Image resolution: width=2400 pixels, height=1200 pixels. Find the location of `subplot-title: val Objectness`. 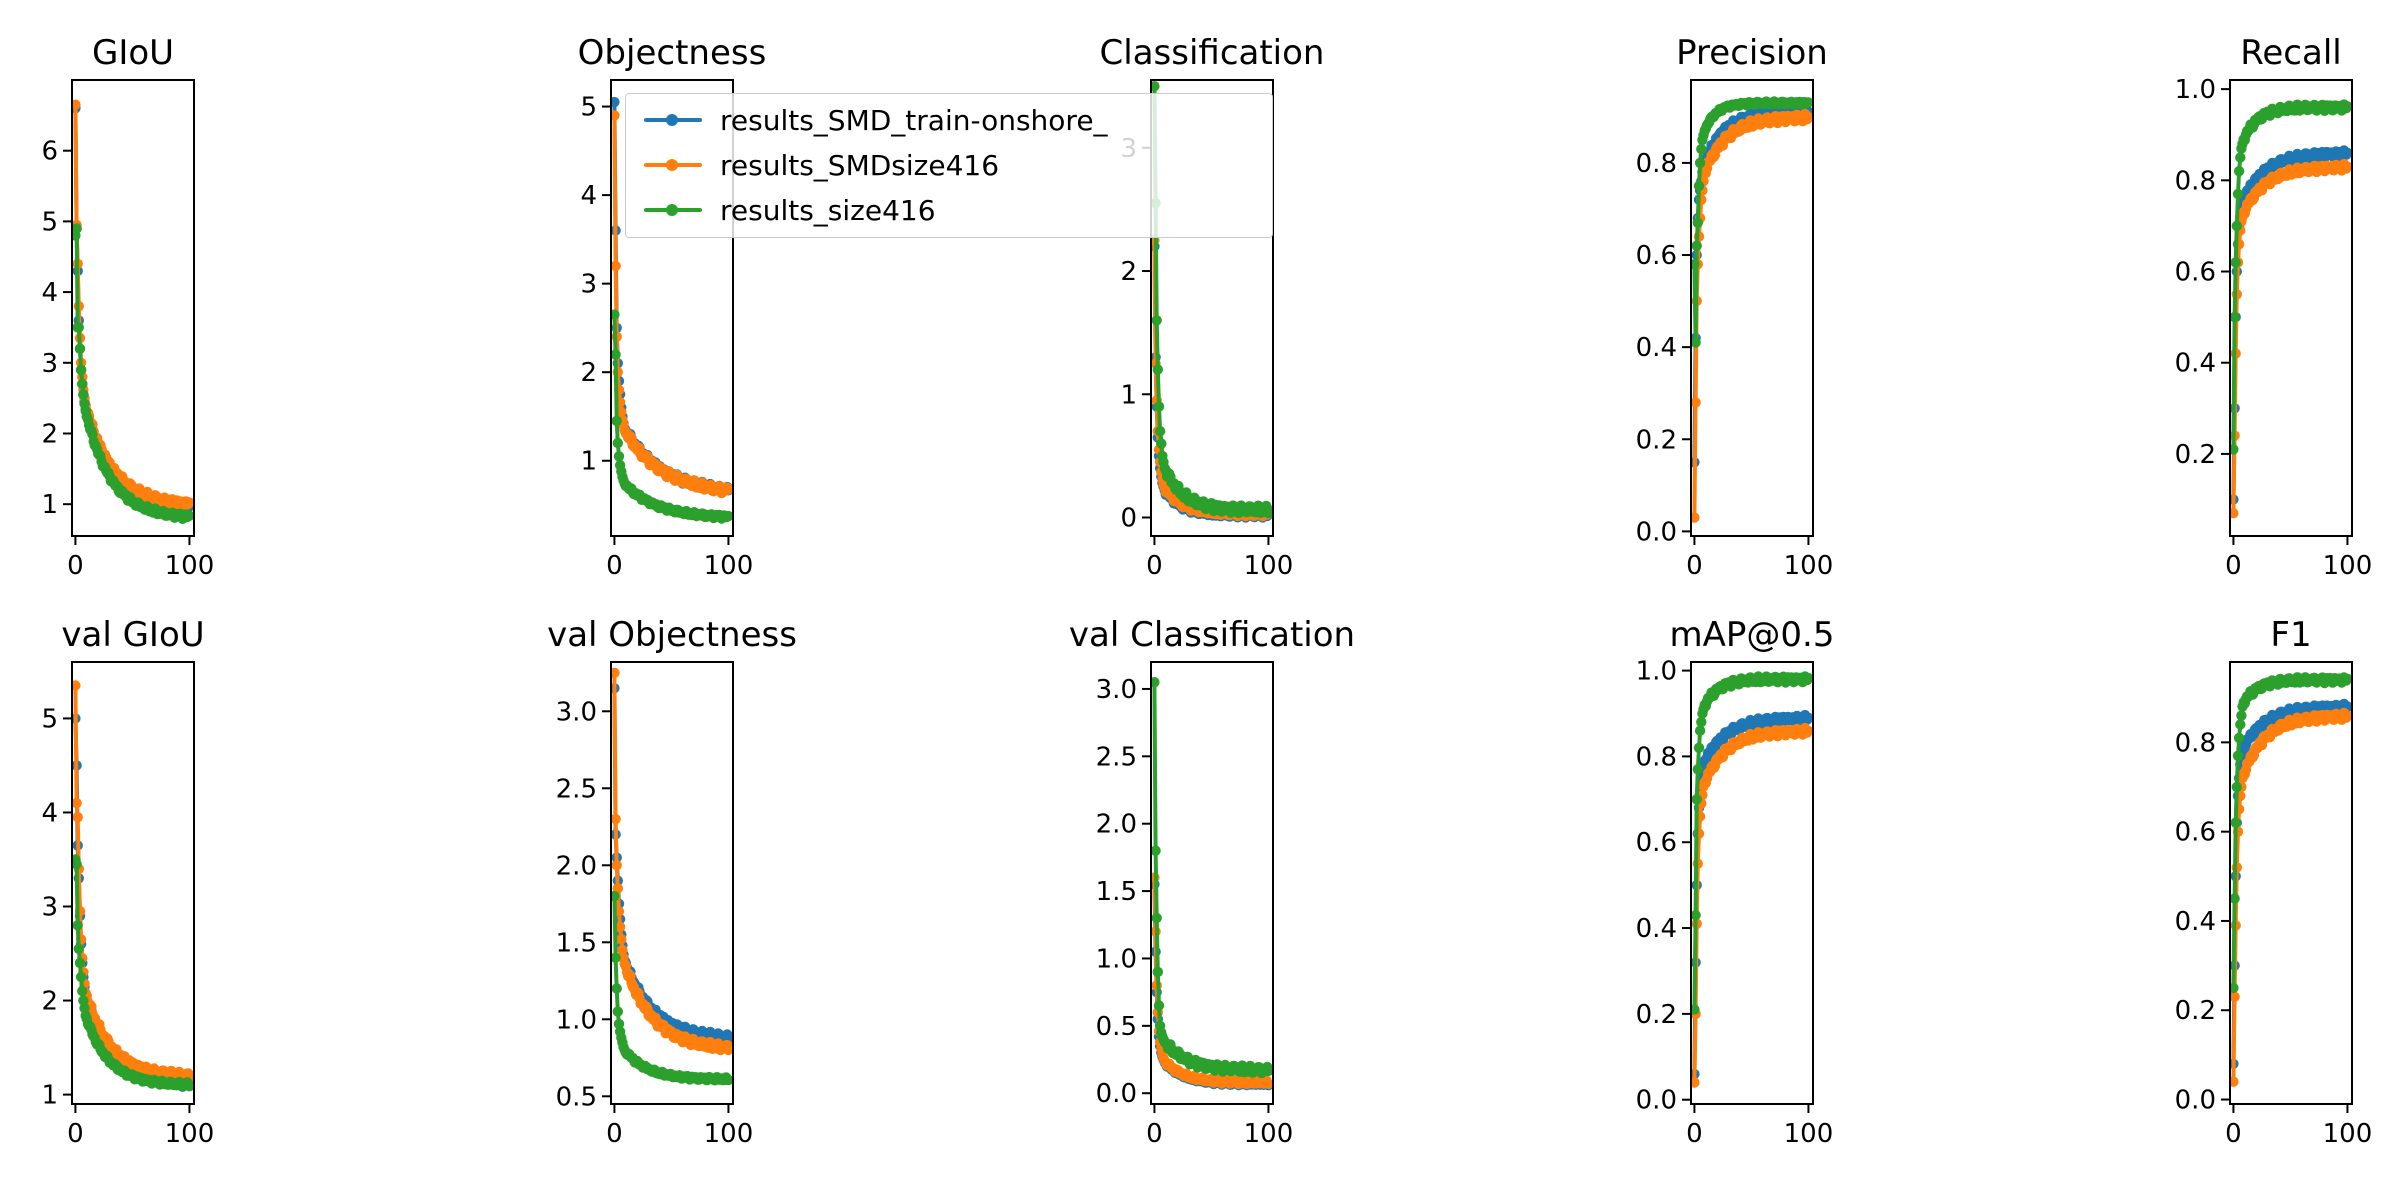

subplot-title: val Objectness is located at coordinates (672, 635).